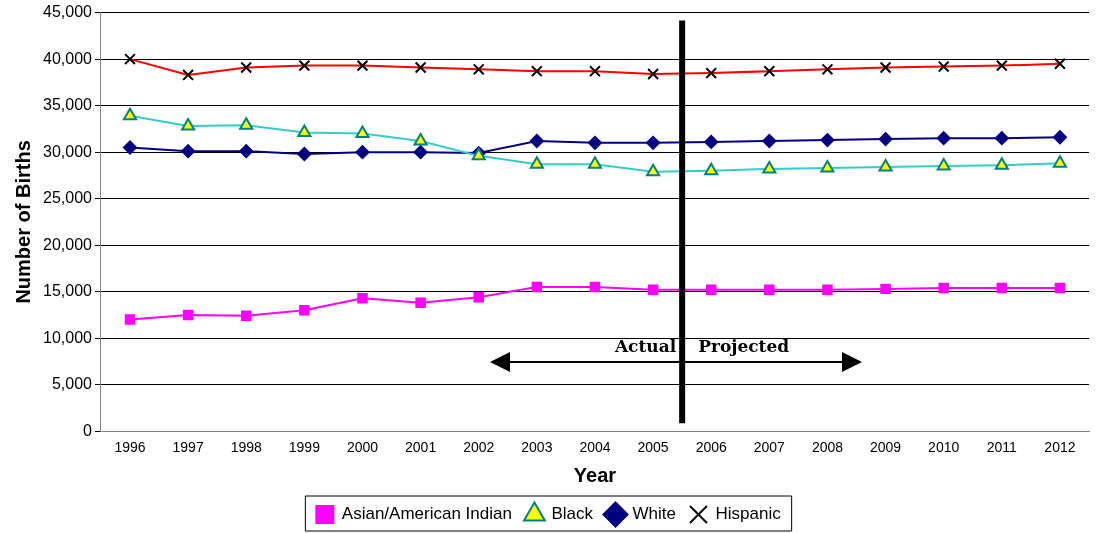 This screenshot has width=1107, height=533. I want to click on x-axis-title: Year, so click(595, 474).